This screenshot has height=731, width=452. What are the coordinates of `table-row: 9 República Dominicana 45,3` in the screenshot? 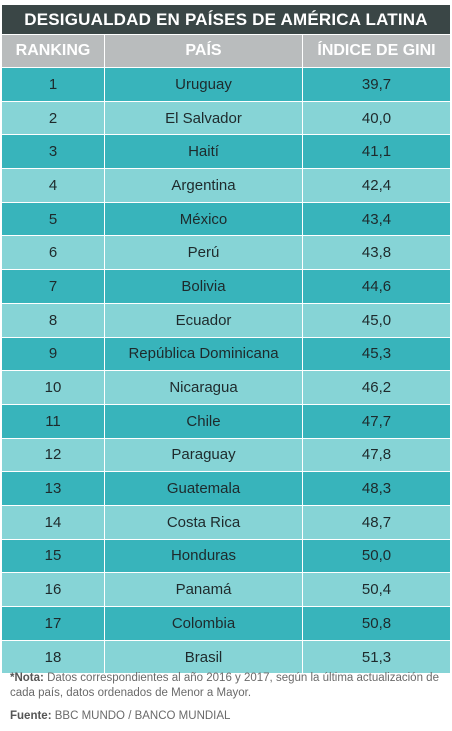 It's located at (226, 354).